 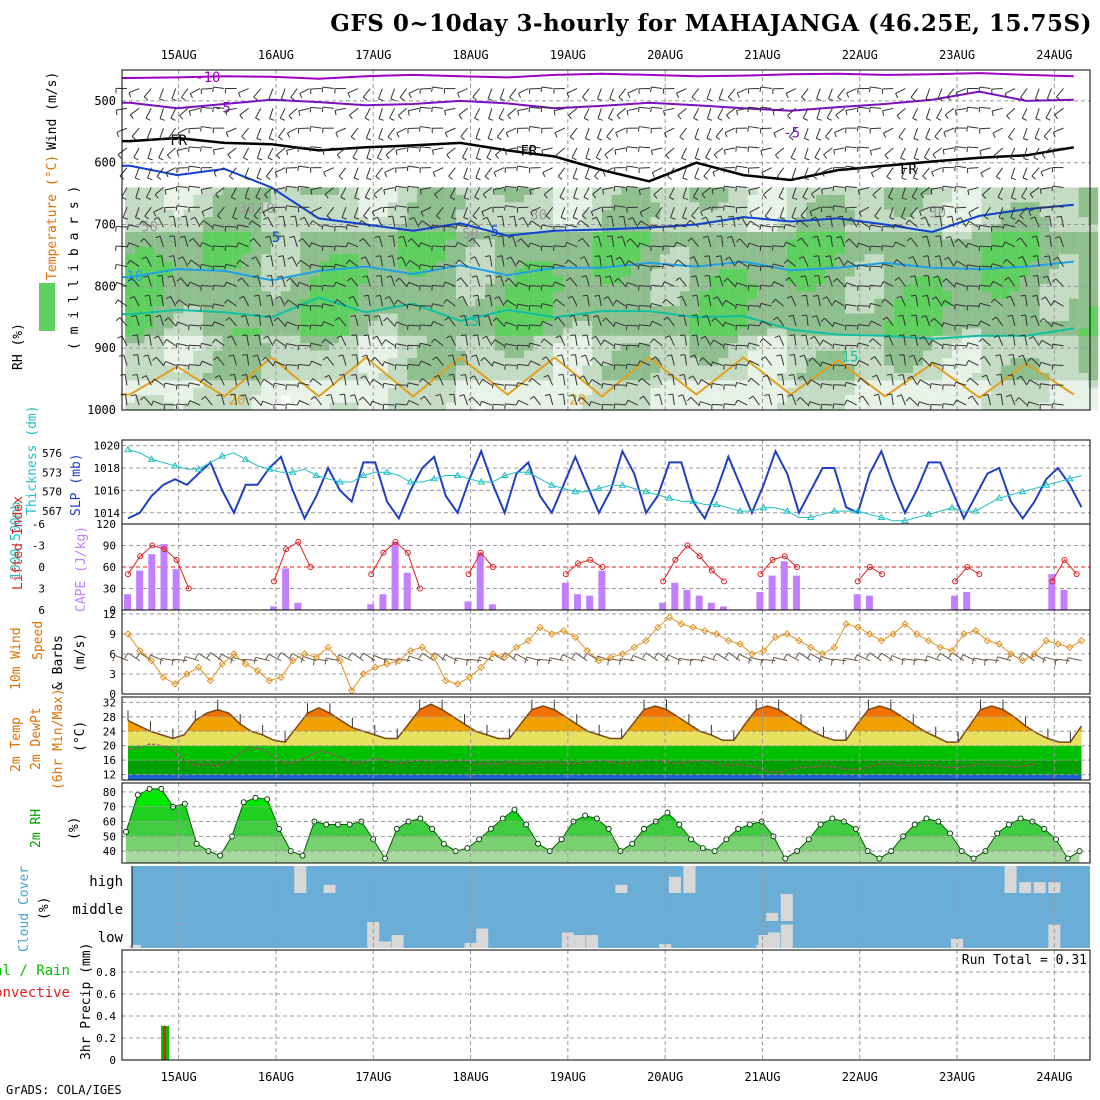 I want to click on wind-barb, so click(x=921, y=662).